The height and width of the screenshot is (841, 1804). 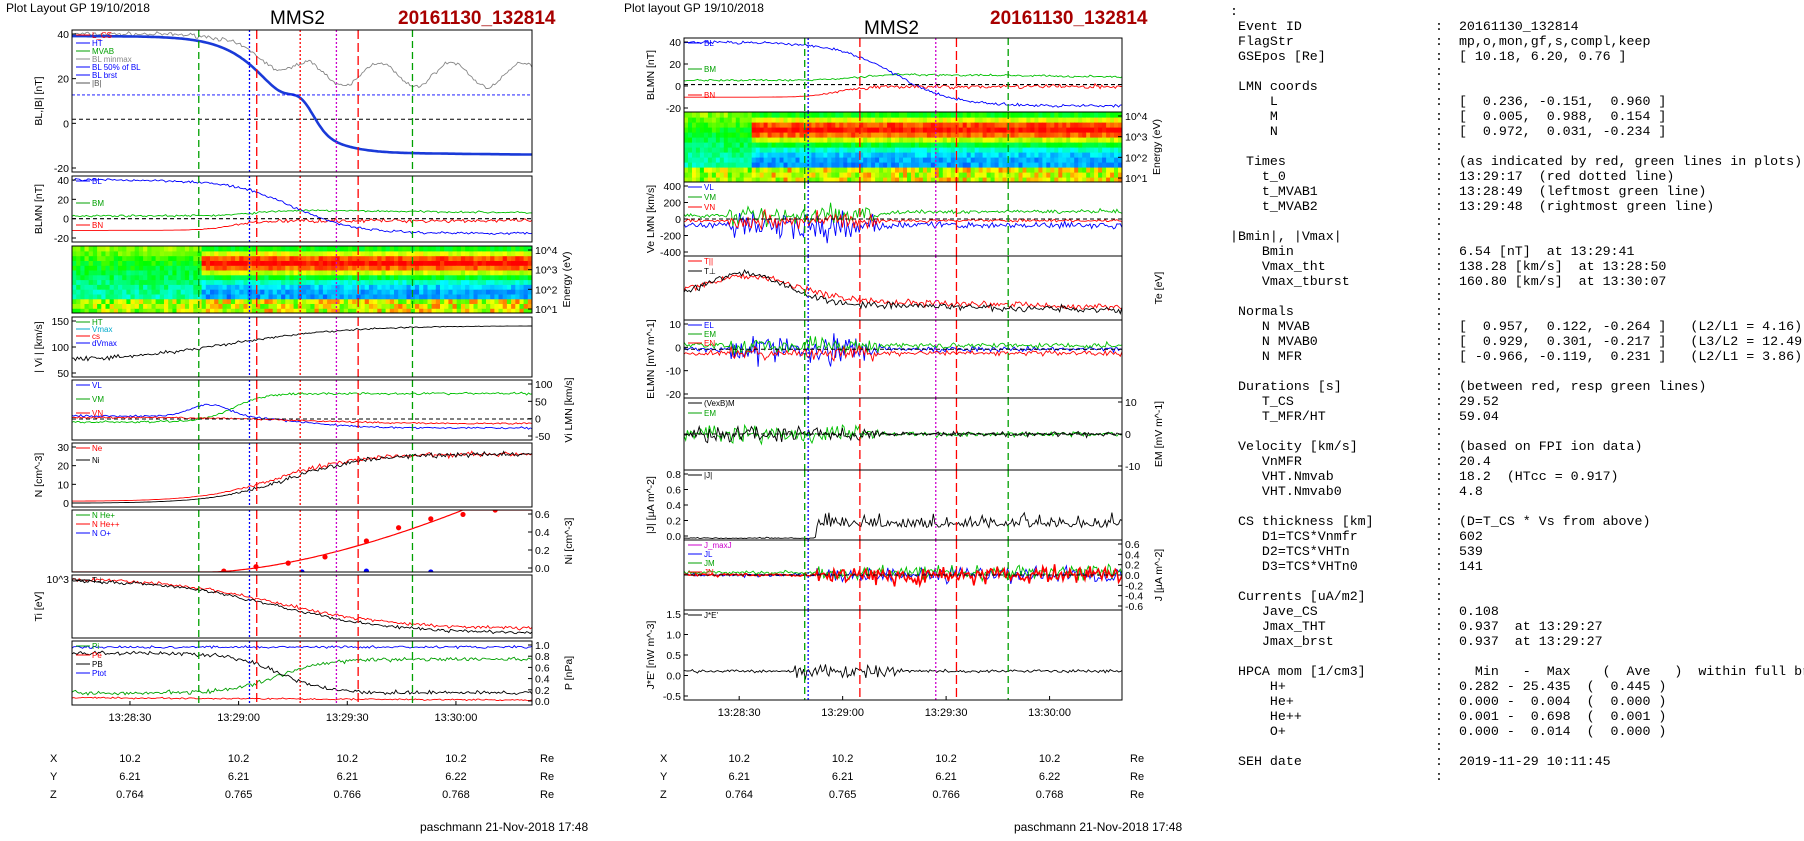 I want to click on summary-key: CS thickness [km], so click(x=1302, y=521).